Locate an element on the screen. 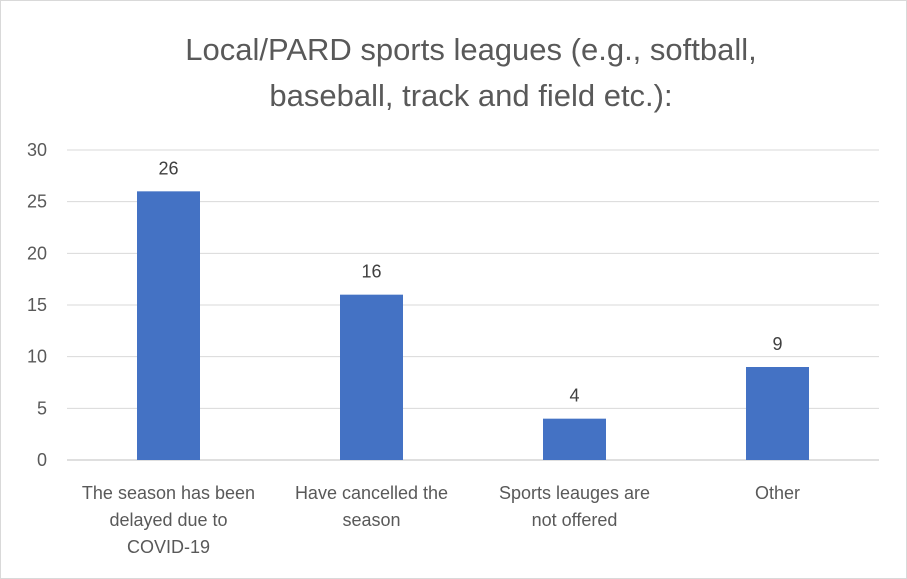 The height and width of the screenshot is (579, 907). y-tick-label: 10 is located at coordinates (37, 357).